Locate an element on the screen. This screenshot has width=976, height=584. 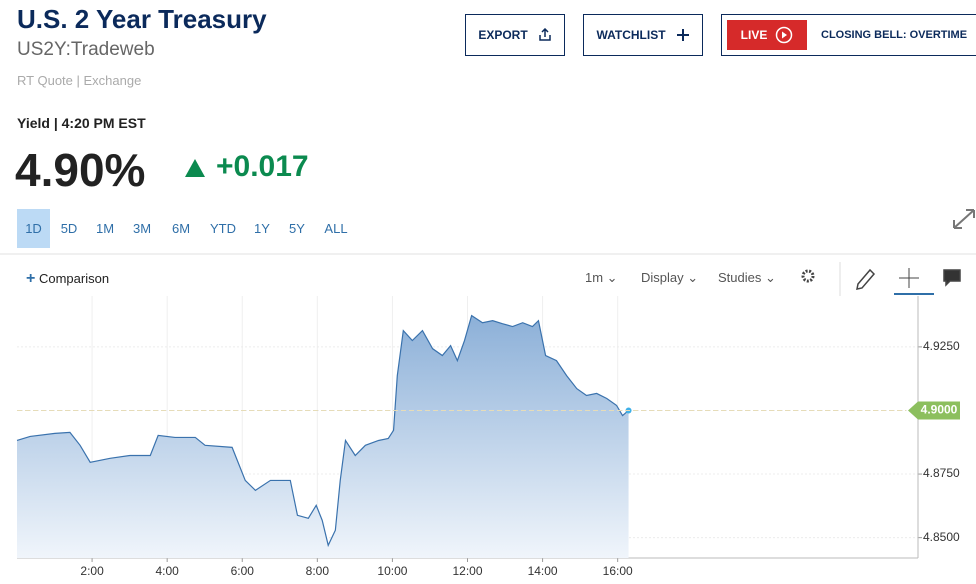
range-tab: 3M is located at coordinates (142, 228).